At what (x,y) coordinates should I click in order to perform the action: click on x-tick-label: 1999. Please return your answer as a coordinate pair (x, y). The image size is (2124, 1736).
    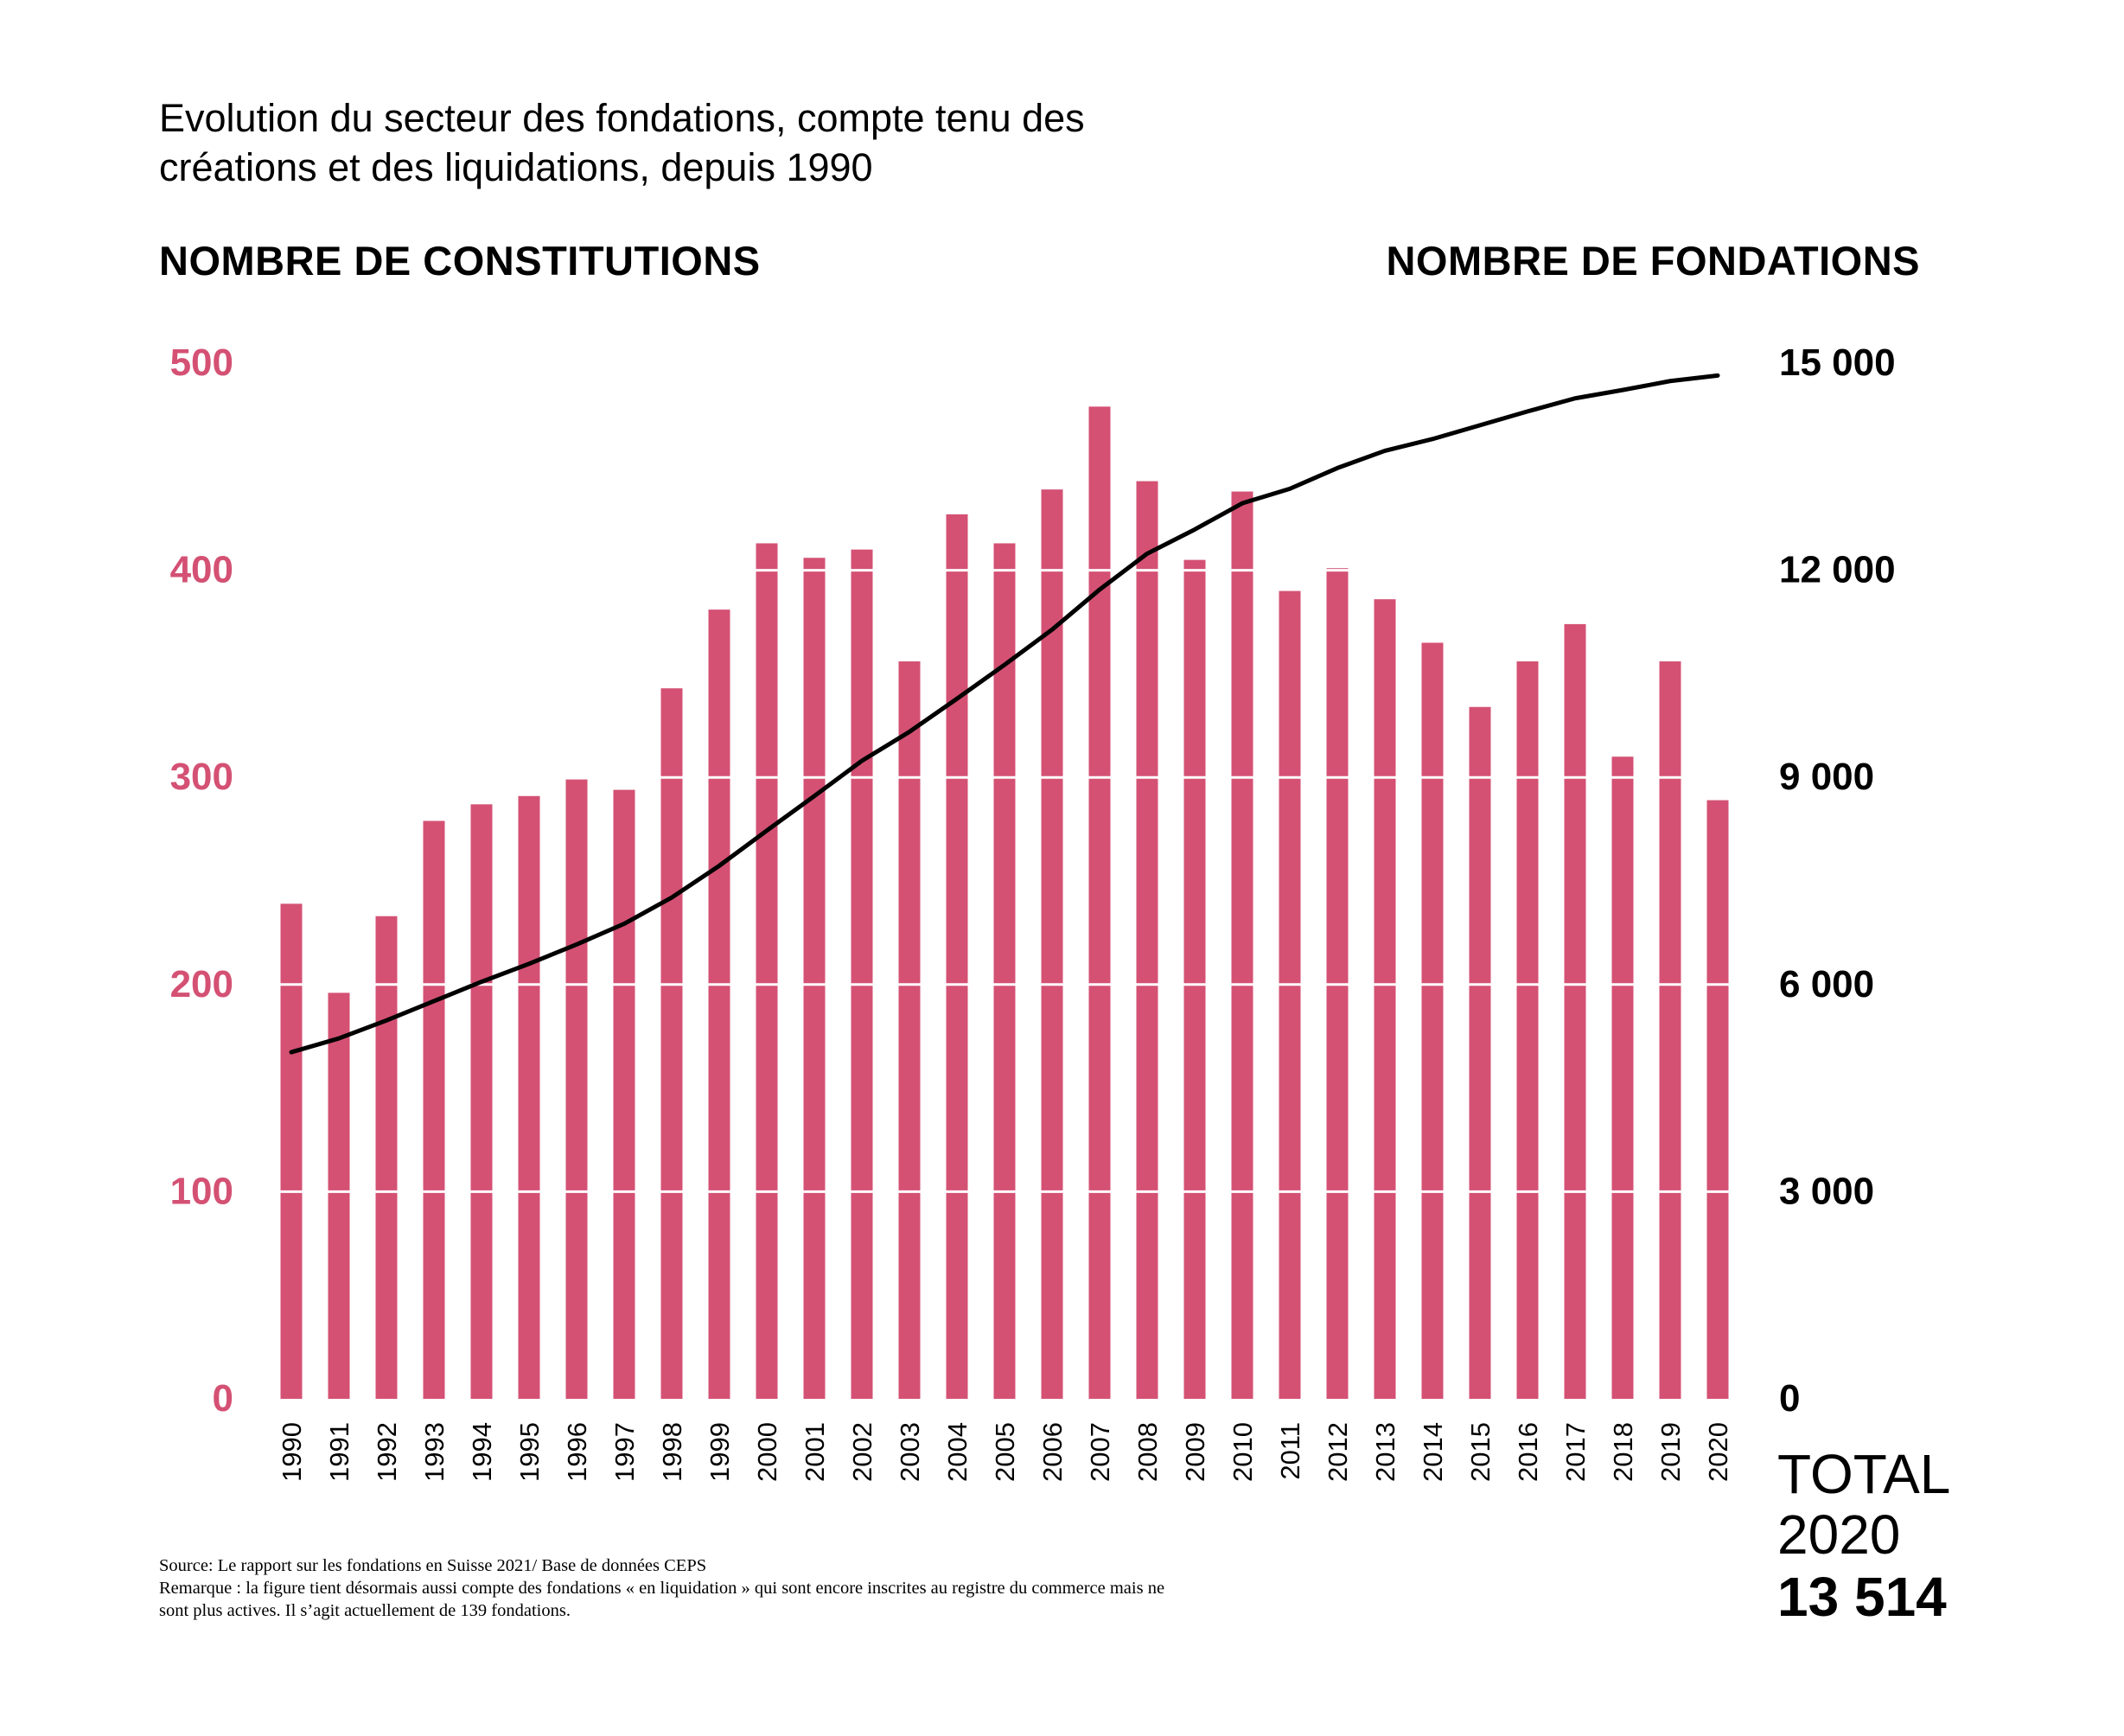
    Looking at the image, I should click on (720, 1452).